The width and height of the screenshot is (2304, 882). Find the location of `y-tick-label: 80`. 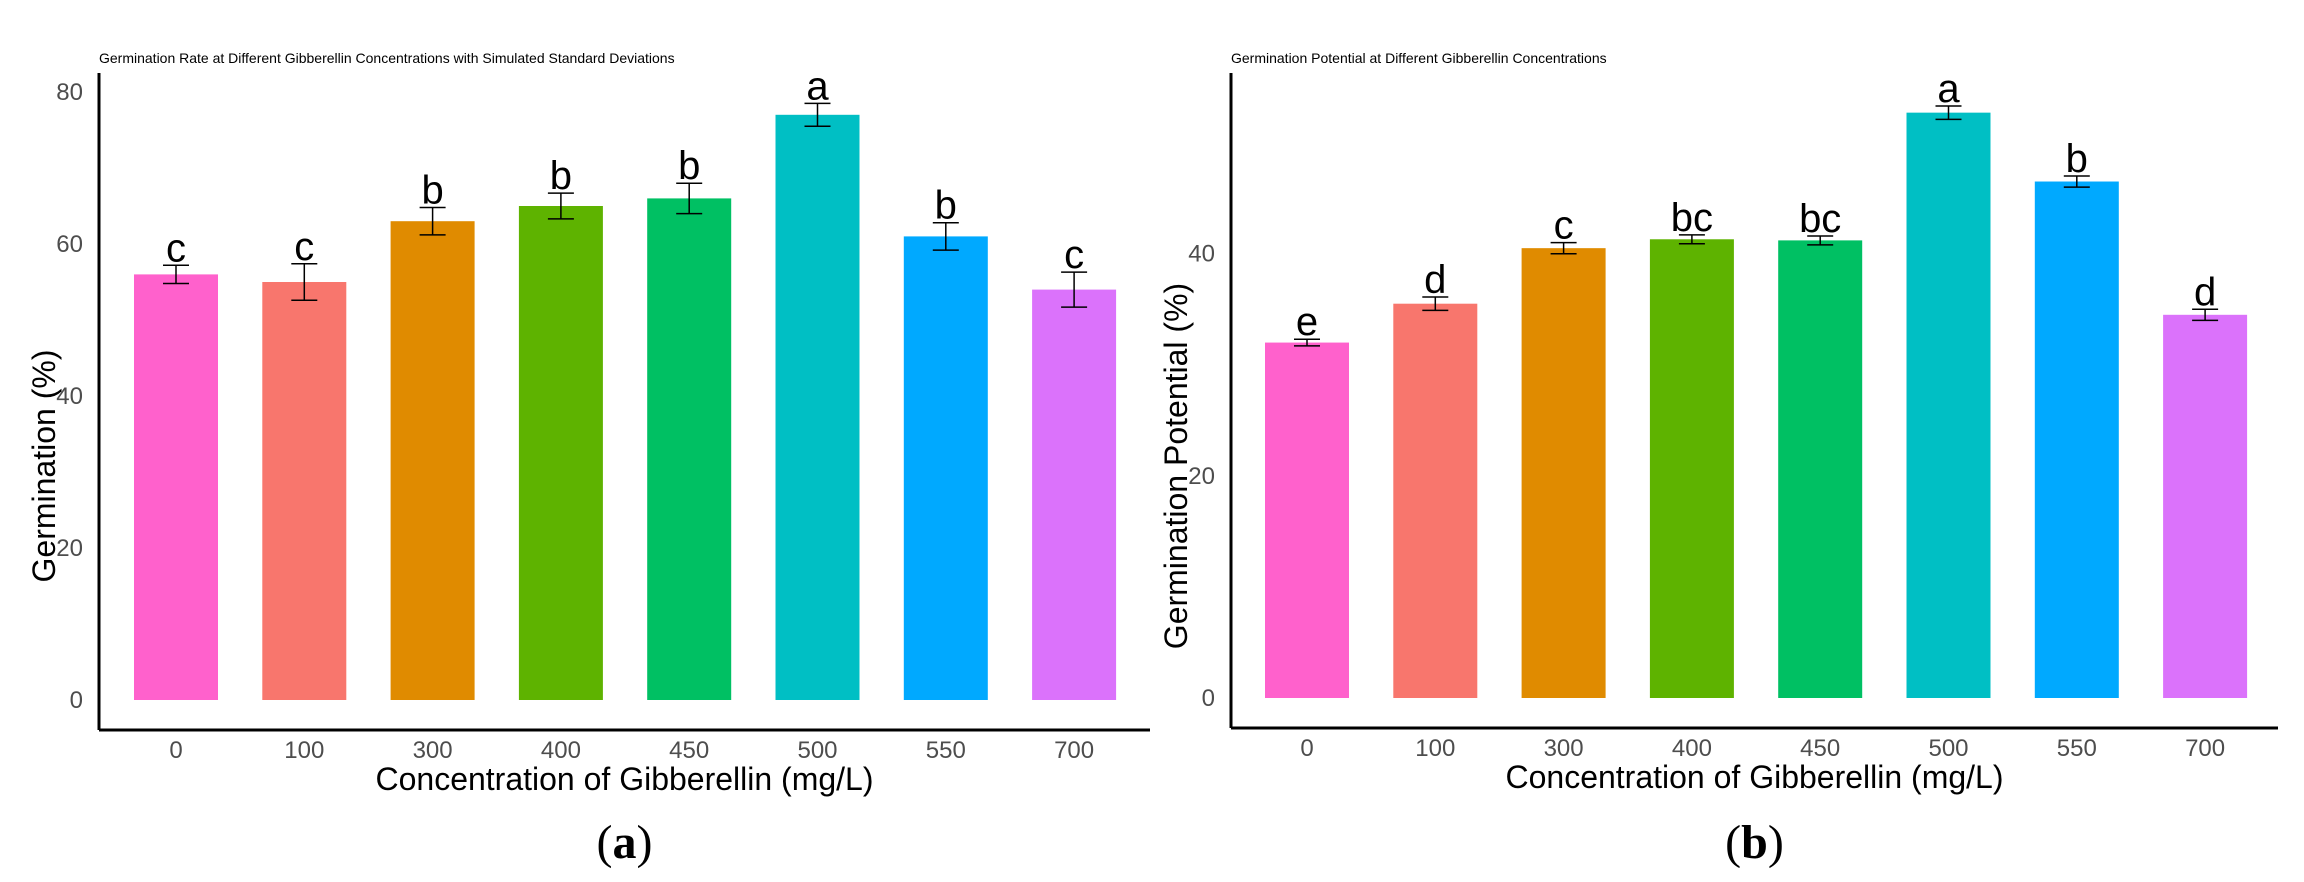

y-tick-label: 80 is located at coordinates (69, 92).